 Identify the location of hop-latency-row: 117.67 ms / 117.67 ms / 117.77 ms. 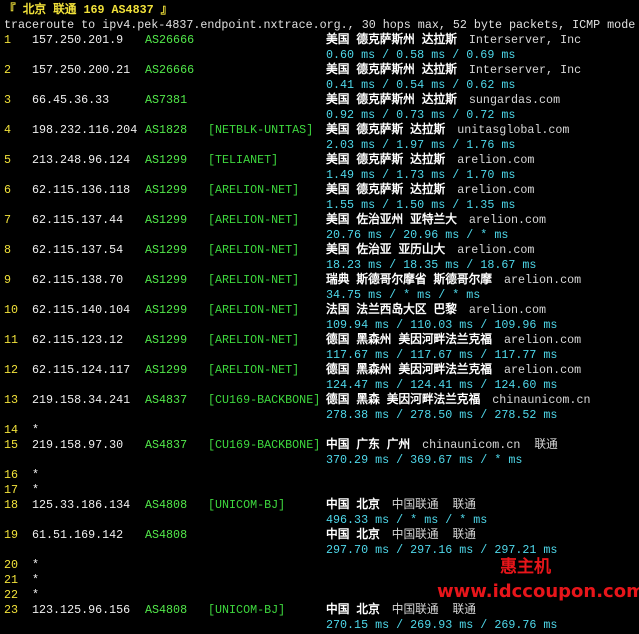
(319, 355).